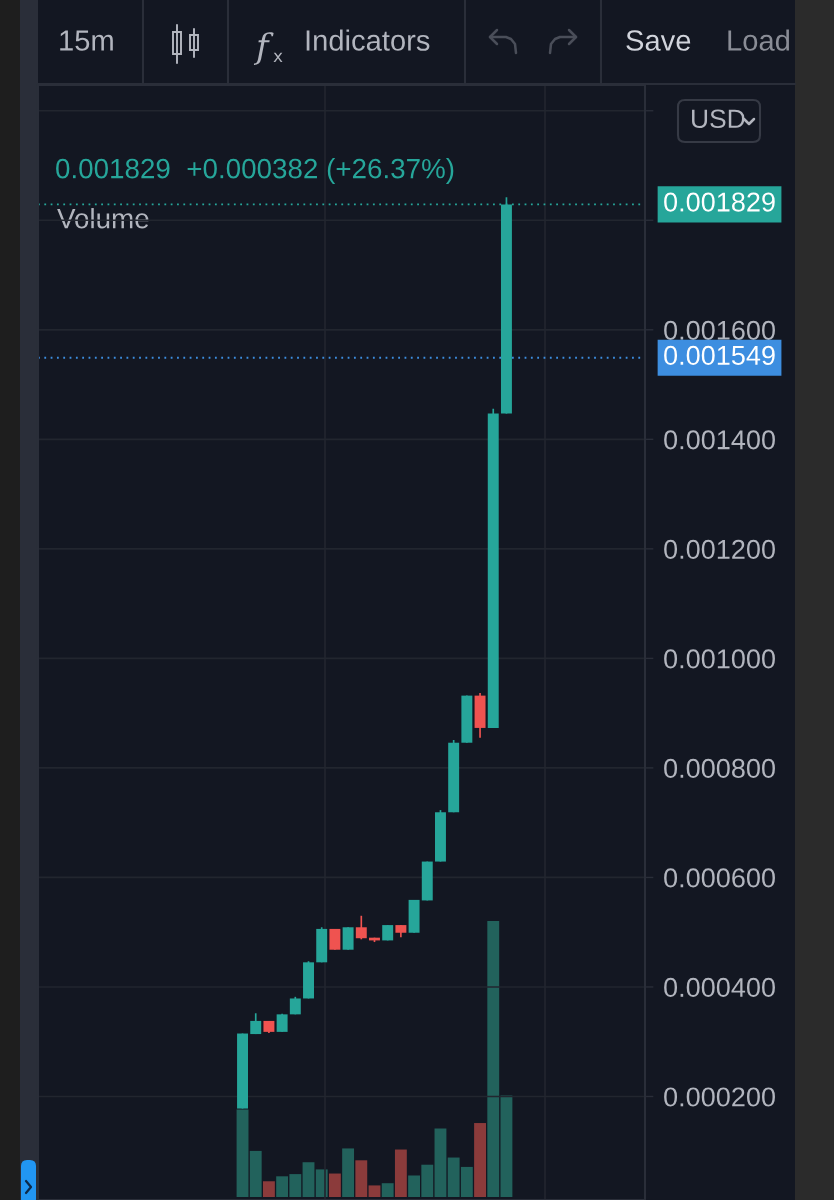 This screenshot has height=1200, width=834. I want to click on text: USD, so click(718, 119).